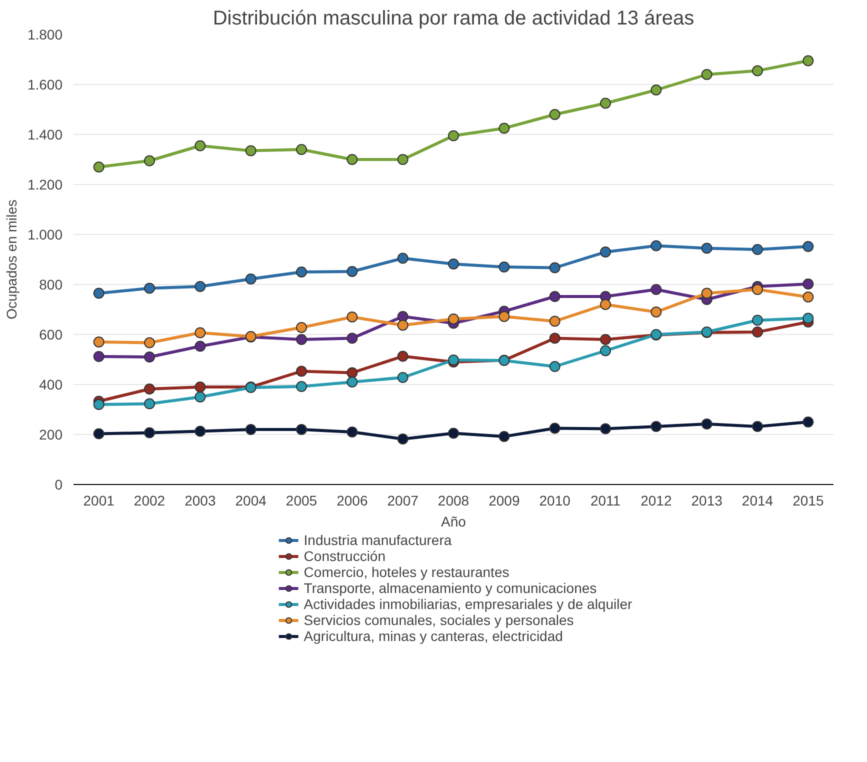  What do you see at coordinates (45, 134) in the screenshot?
I see `y-tick-label: 1.400` at bounding box center [45, 134].